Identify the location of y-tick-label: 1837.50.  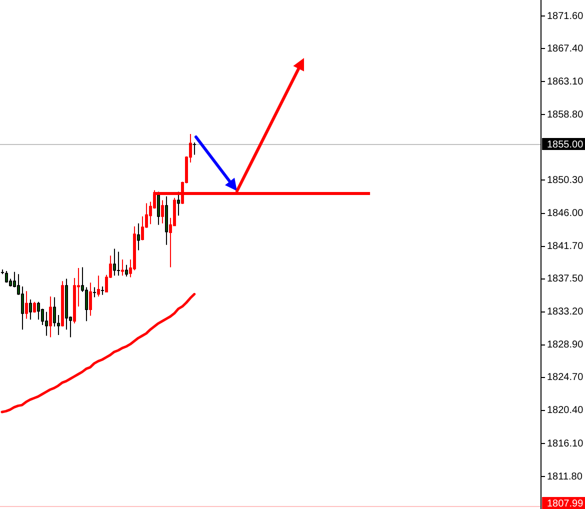
(565, 279).